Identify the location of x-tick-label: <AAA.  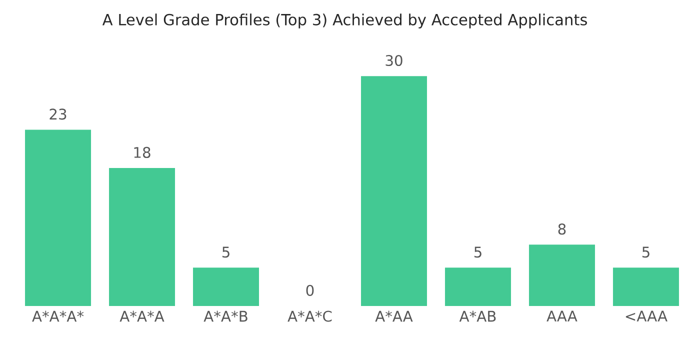
(647, 316).